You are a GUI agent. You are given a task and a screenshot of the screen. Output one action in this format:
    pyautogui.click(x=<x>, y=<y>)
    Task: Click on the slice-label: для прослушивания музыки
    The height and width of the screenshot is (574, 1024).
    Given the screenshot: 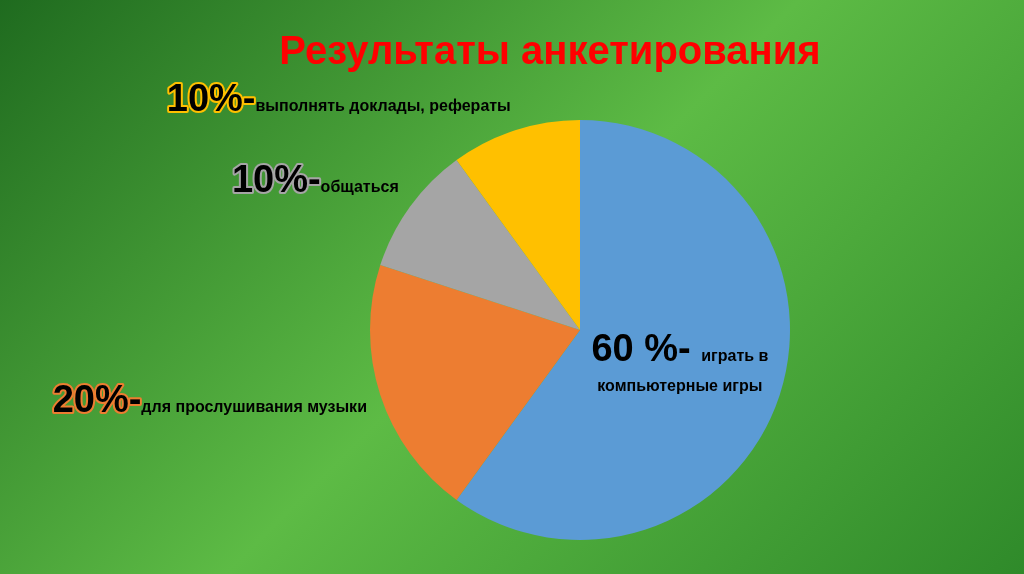 What is the action you would take?
    pyautogui.click(x=254, y=407)
    